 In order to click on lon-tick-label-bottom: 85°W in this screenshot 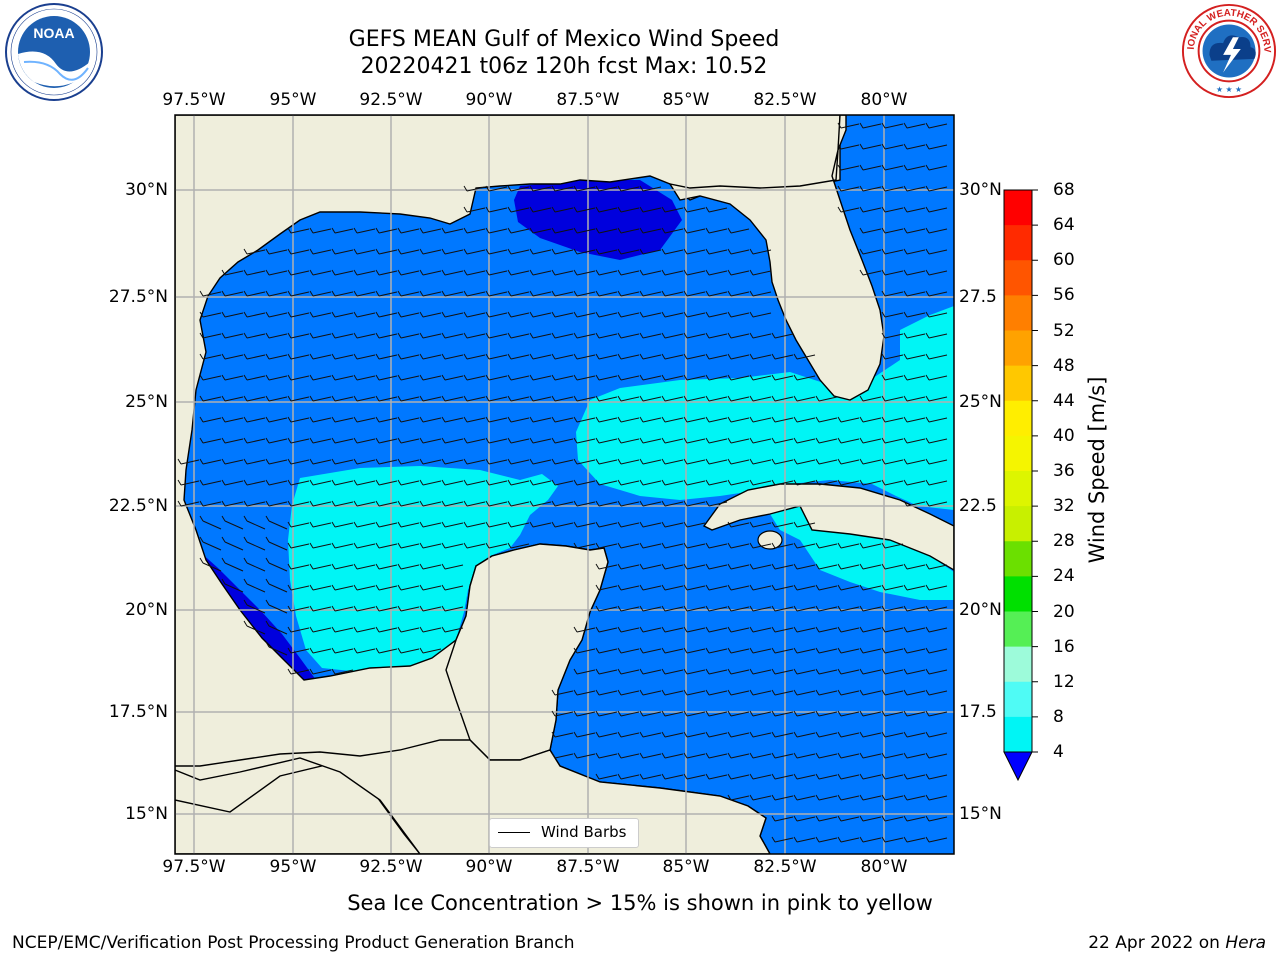, I will do `click(686, 867)`.